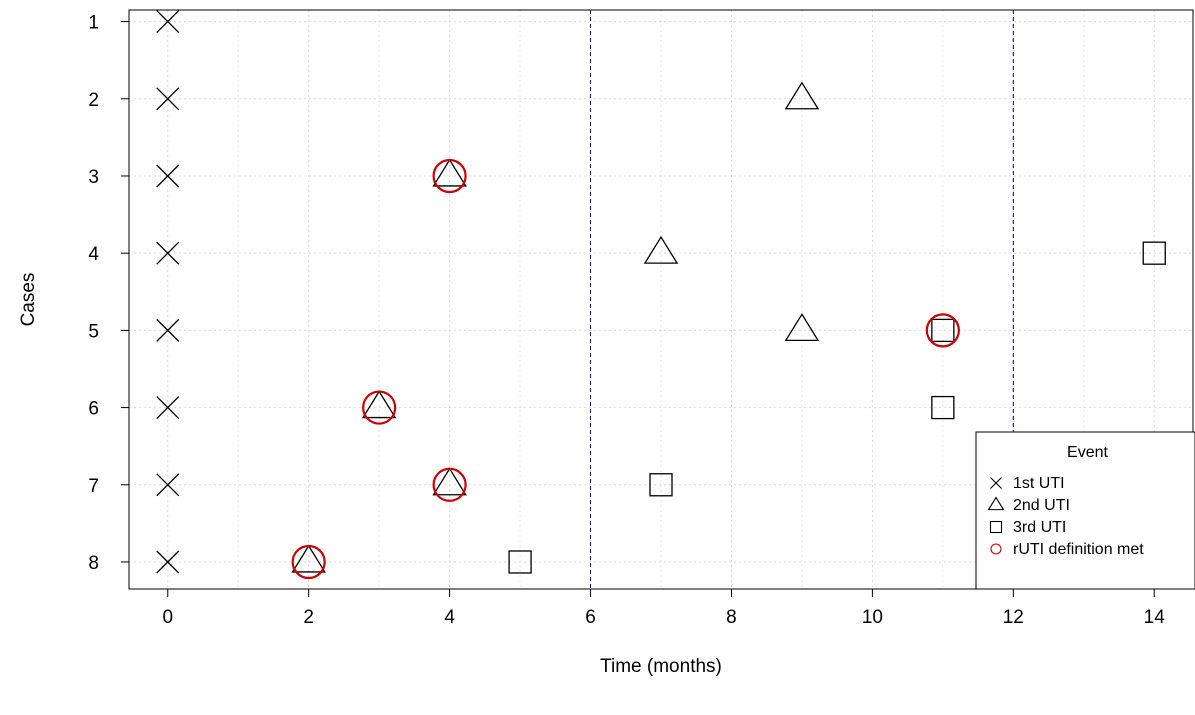 This screenshot has width=1195, height=715. Describe the element at coordinates (996, 503) in the screenshot. I see `legend-triangle-point-icon` at that location.